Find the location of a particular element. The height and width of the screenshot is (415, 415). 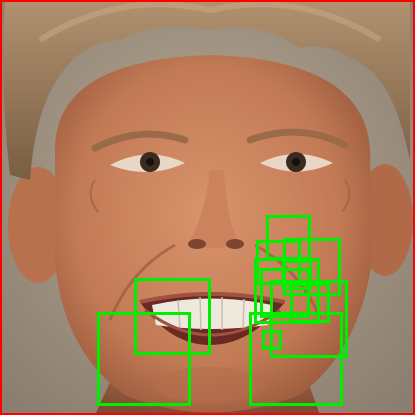

right-eyebrow is located at coordinates (297, 138).